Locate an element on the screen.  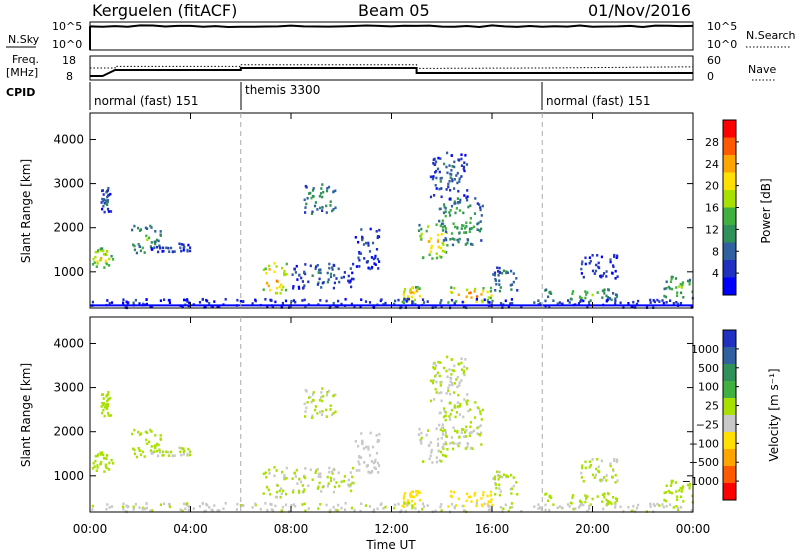
x-tick-label: 04:00 is located at coordinates (190, 529).